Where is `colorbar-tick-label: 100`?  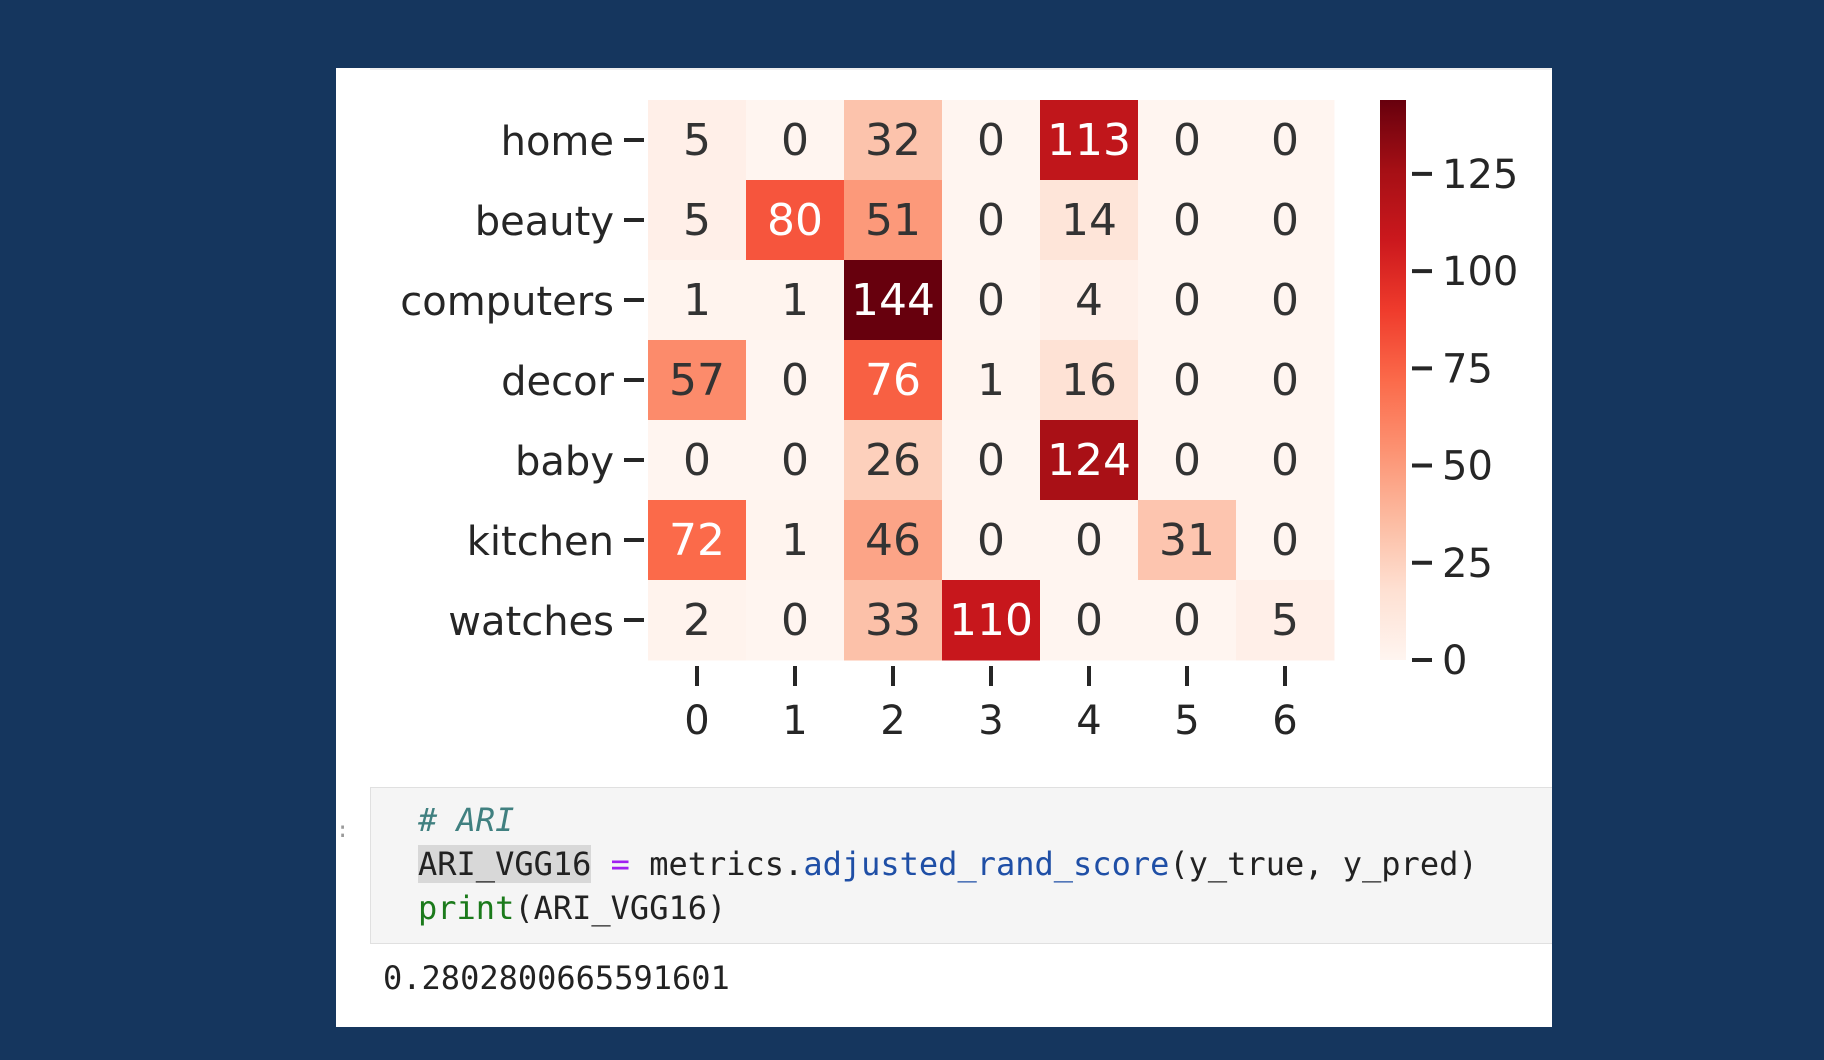 colorbar-tick-label: 100 is located at coordinates (1480, 272).